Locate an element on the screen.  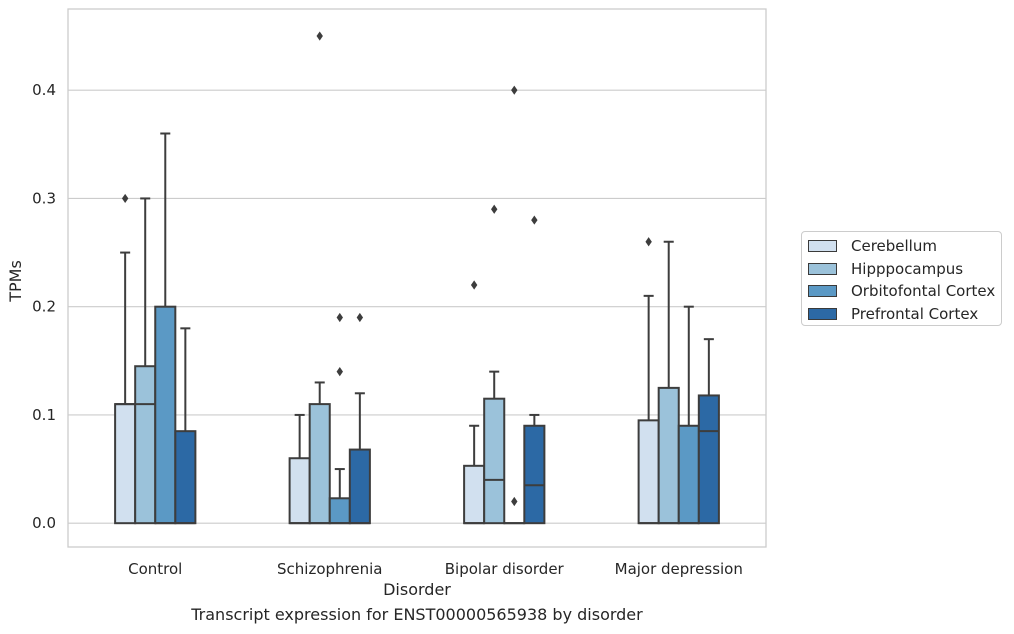
legend-item: Prefrontal Cortex is located at coordinates (904, 314).